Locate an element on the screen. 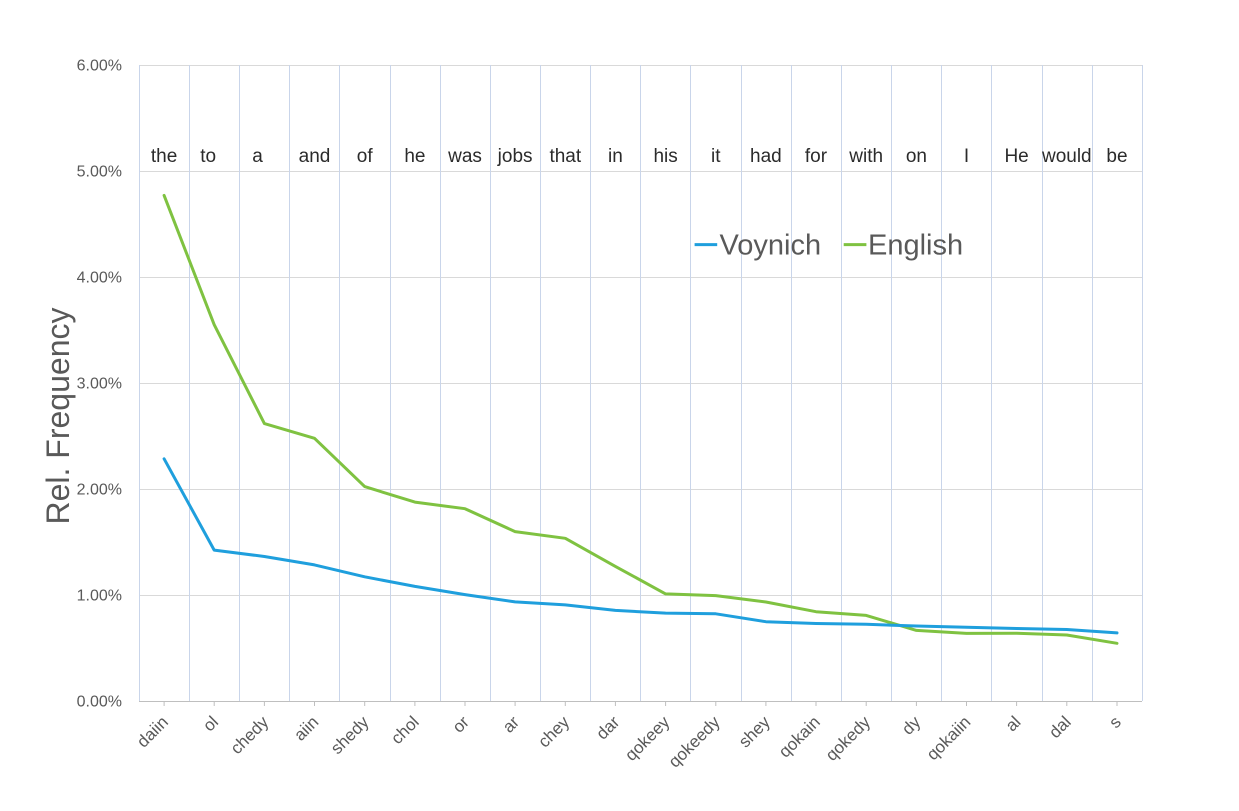 Image resolution: width=1239 pixels, height=811 pixels. svg-text: shey is located at coordinates (754, 731).